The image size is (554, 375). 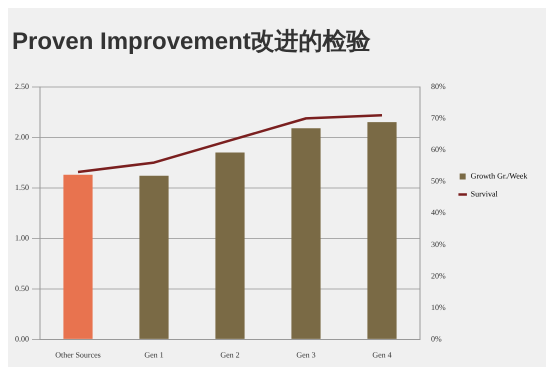 What do you see at coordinates (438, 149) in the screenshot?
I see `y2-tick-label: 60%` at bounding box center [438, 149].